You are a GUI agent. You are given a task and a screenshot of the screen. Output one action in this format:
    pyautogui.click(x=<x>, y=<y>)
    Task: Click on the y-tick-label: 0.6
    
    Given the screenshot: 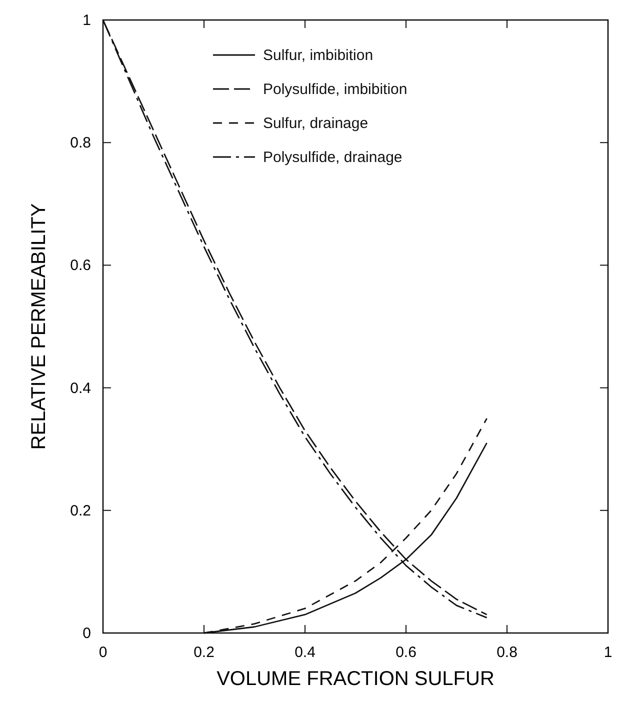 What is the action you would take?
    pyautogui.click(x=80, y=265)
    